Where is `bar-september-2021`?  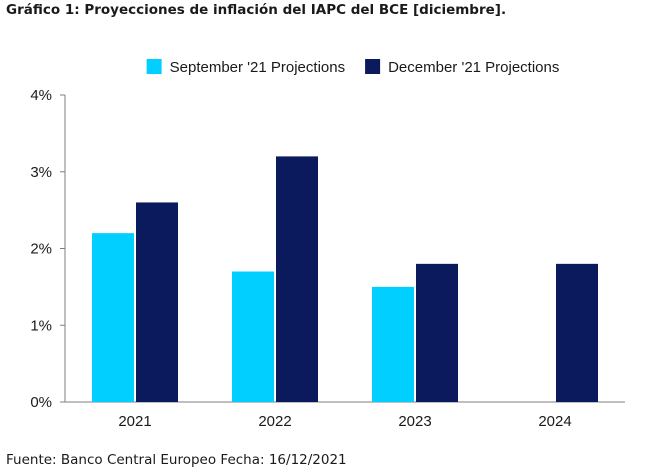
bar-september-2021 is located at coordinates (113, 317).